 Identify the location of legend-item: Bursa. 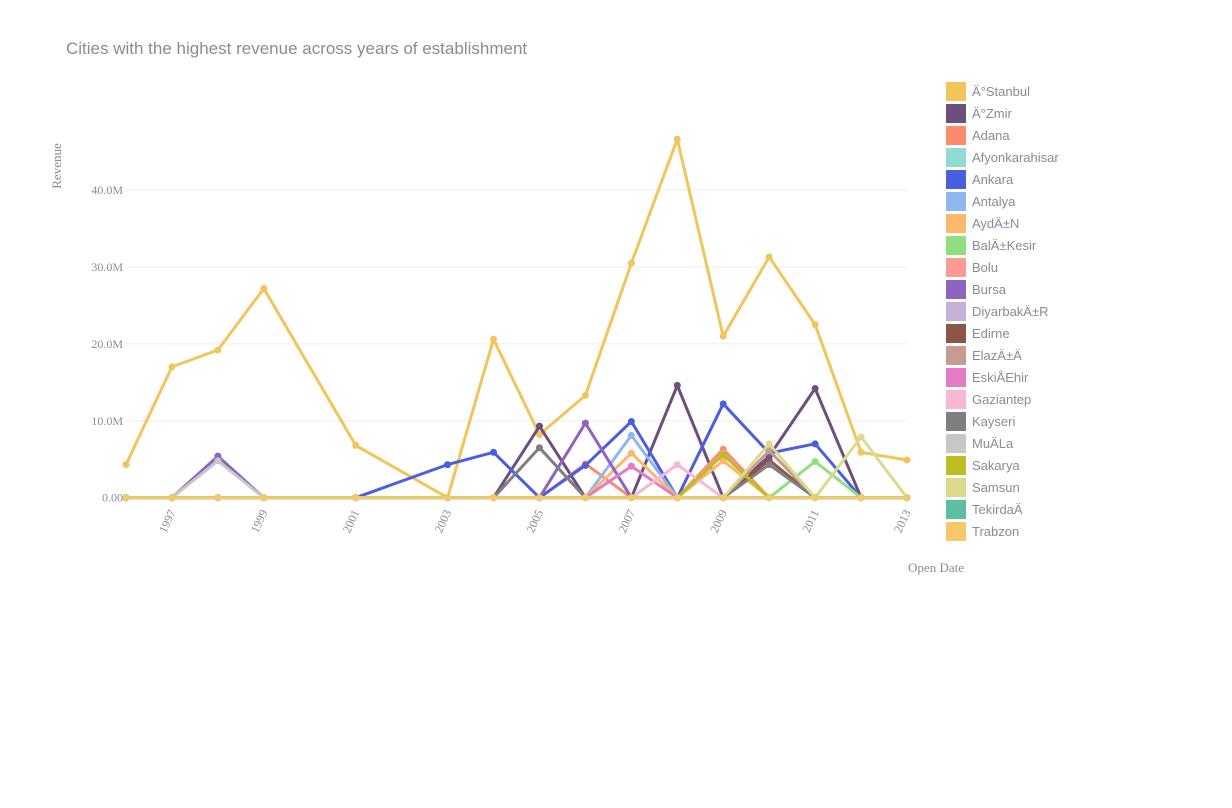
(976, 289).